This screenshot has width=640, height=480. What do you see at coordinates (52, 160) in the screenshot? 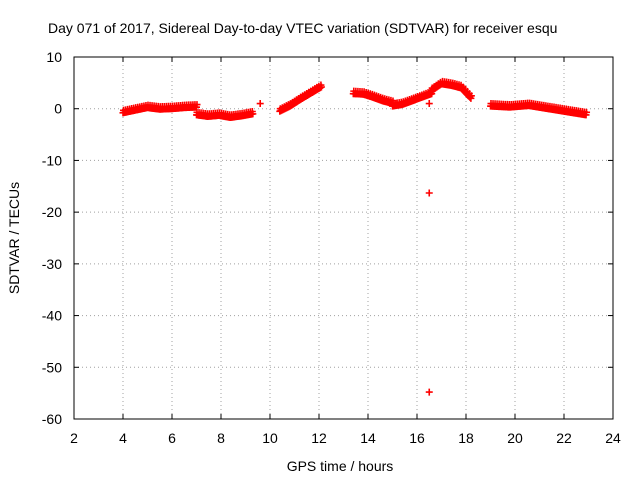
I see `y-tick-label: -10` at bounding box center [52, 160].